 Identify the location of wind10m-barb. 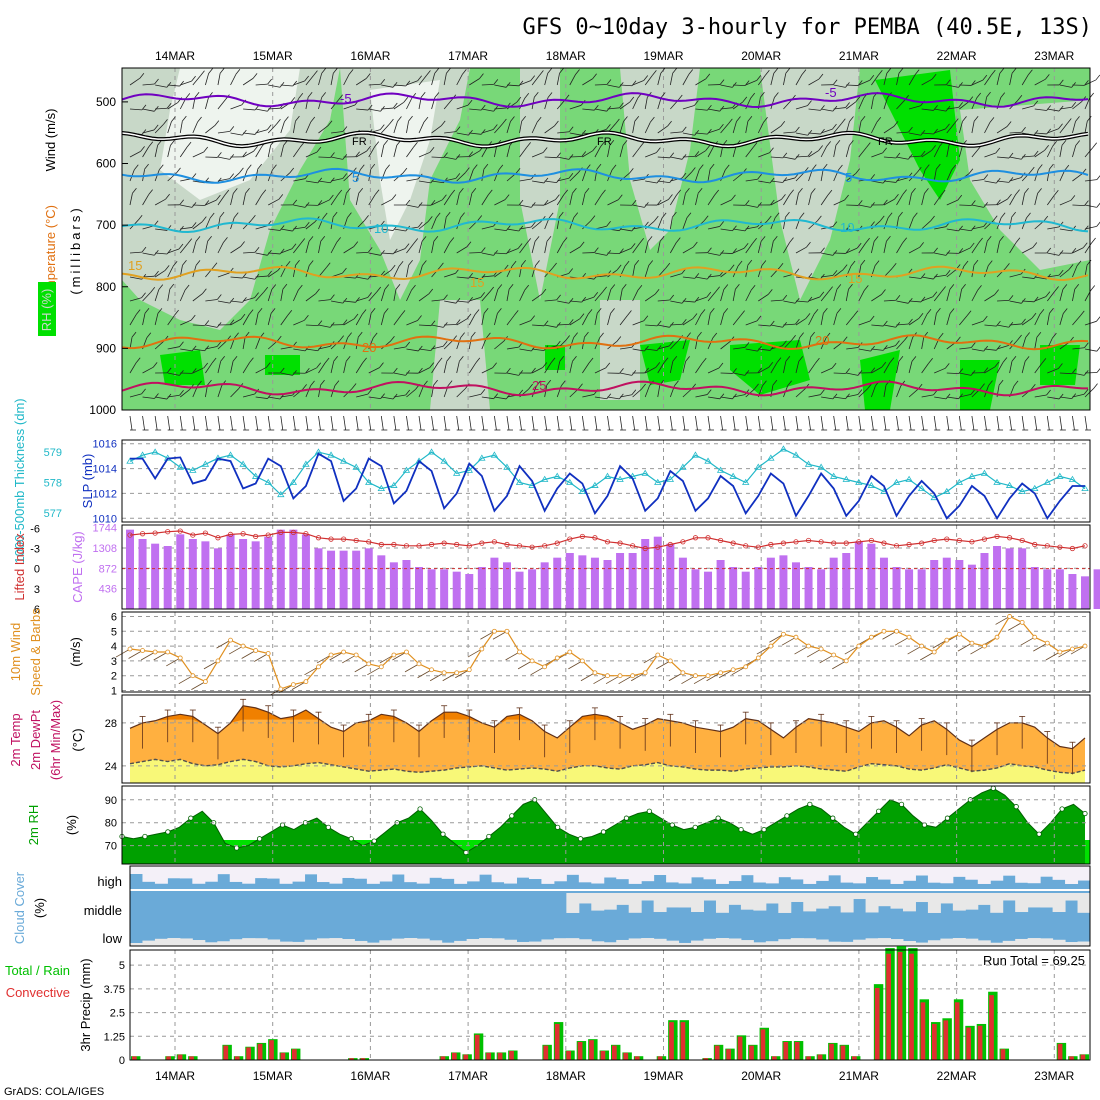
(248, 654).